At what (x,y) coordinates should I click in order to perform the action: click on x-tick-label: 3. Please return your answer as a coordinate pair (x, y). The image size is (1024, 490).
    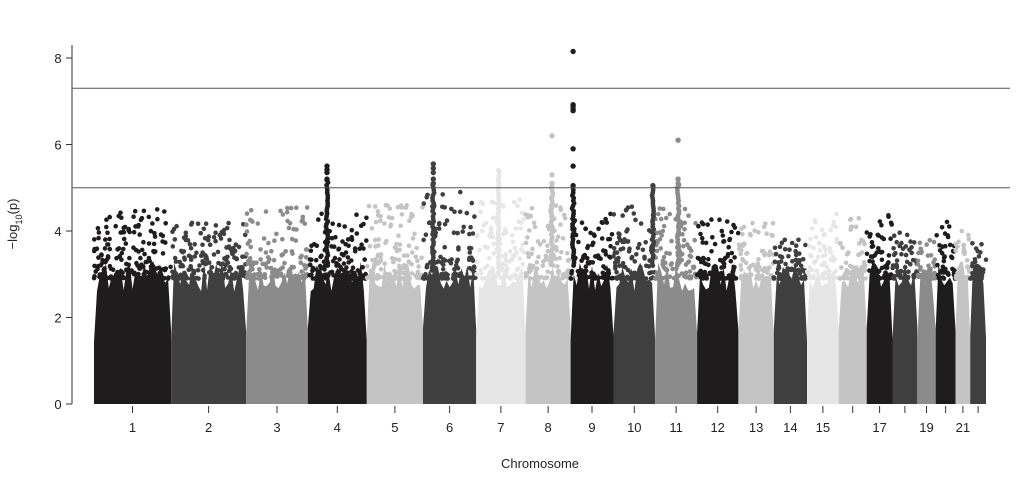
    Looking at the image, I should click on (276, 427).